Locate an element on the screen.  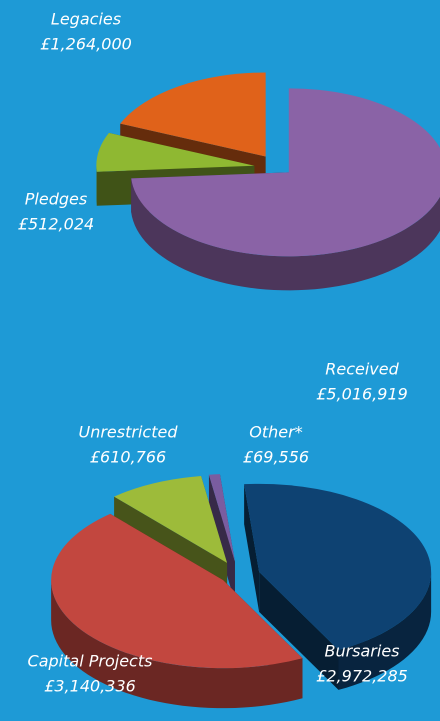
slice-value-label: £610,766 is located at coordinates (128, 457).